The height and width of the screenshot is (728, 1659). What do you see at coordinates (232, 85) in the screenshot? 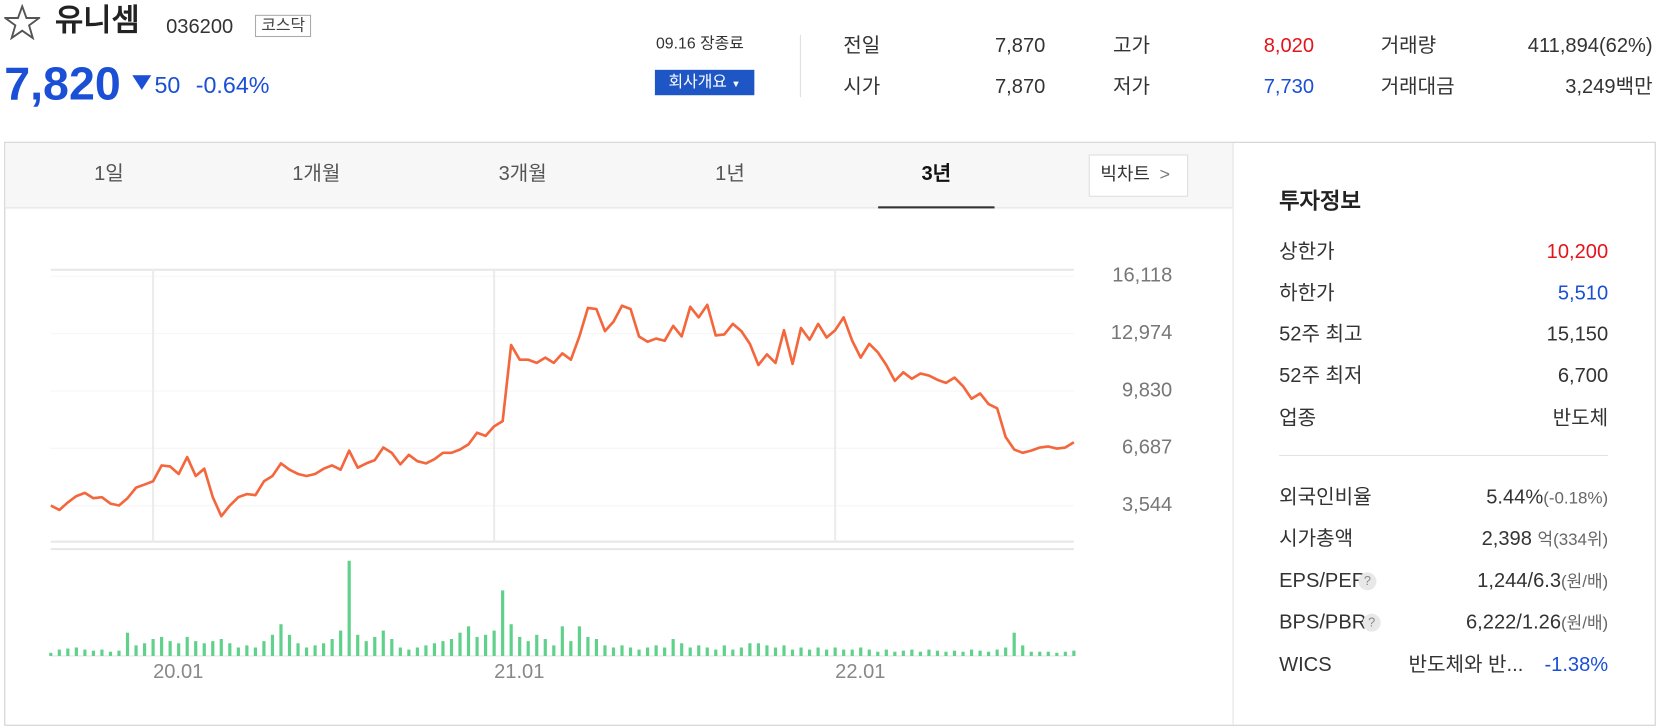
I see `price-change-pct: -0.64%` at bounding box center [232, 85].